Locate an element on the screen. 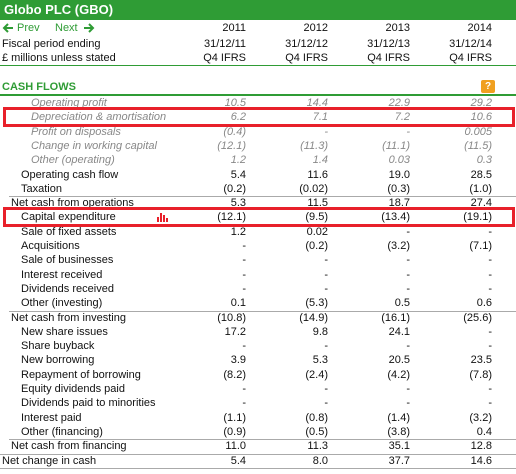  cell: 37.7 is located at coordinates (399, 460).